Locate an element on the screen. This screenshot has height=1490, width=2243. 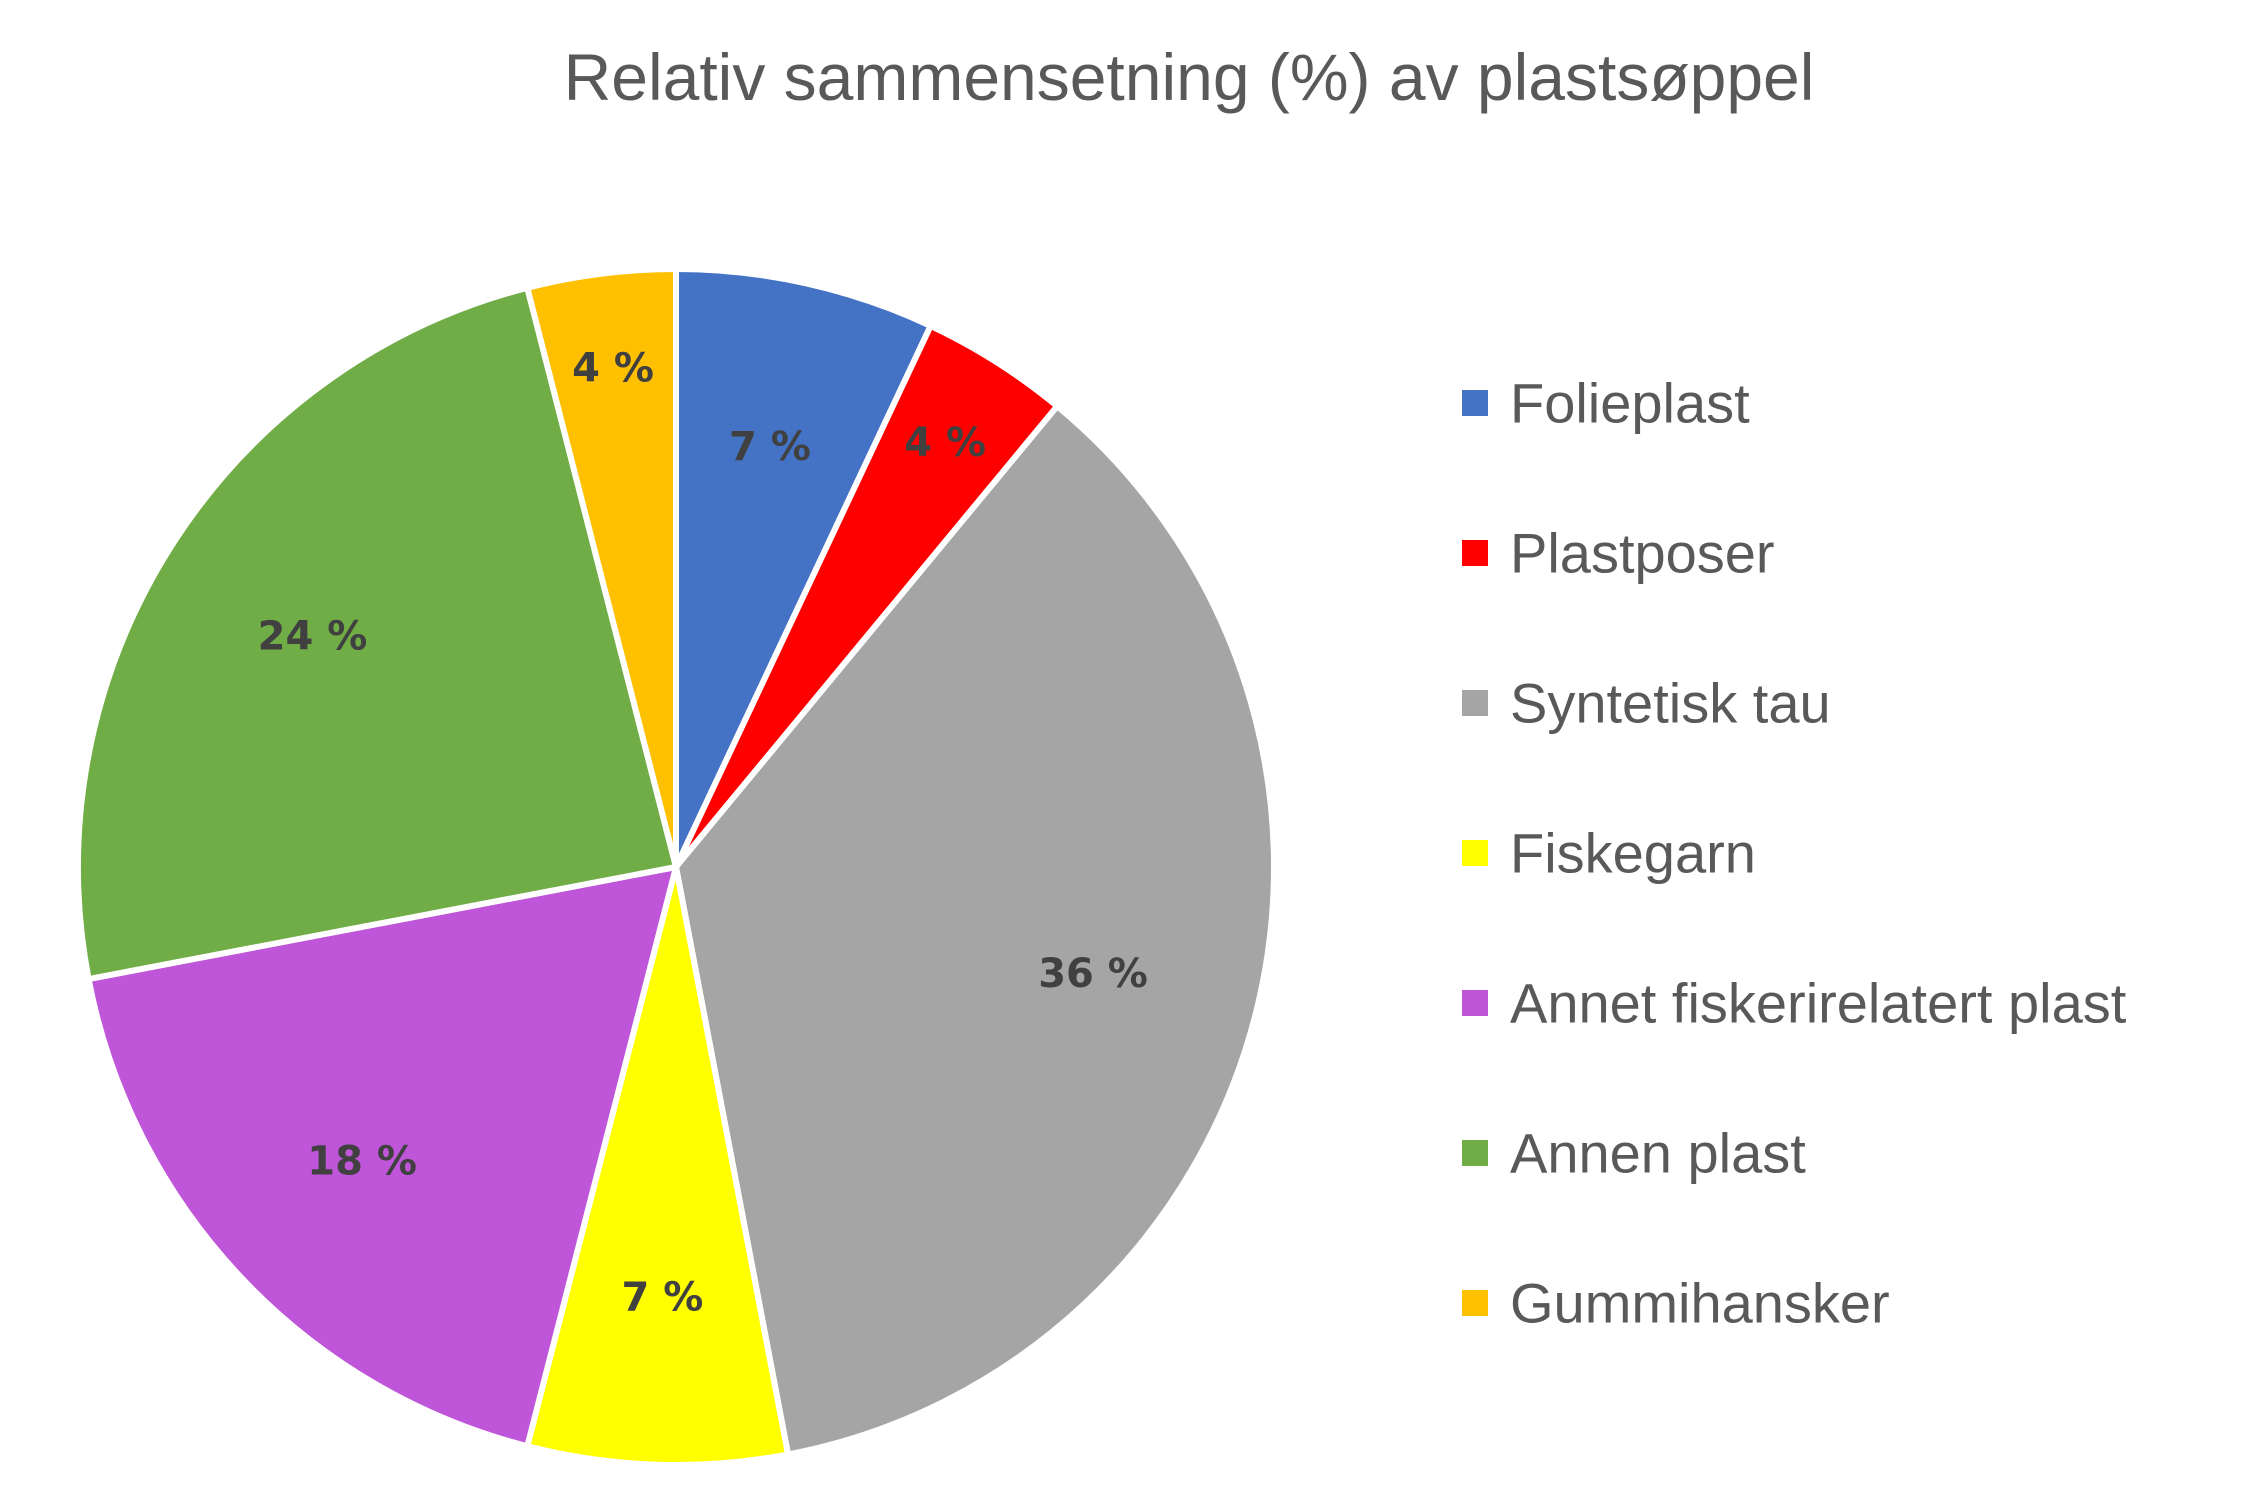
legend-label-annen-plast: Annen plast is located at coordinates (1658, 1153).